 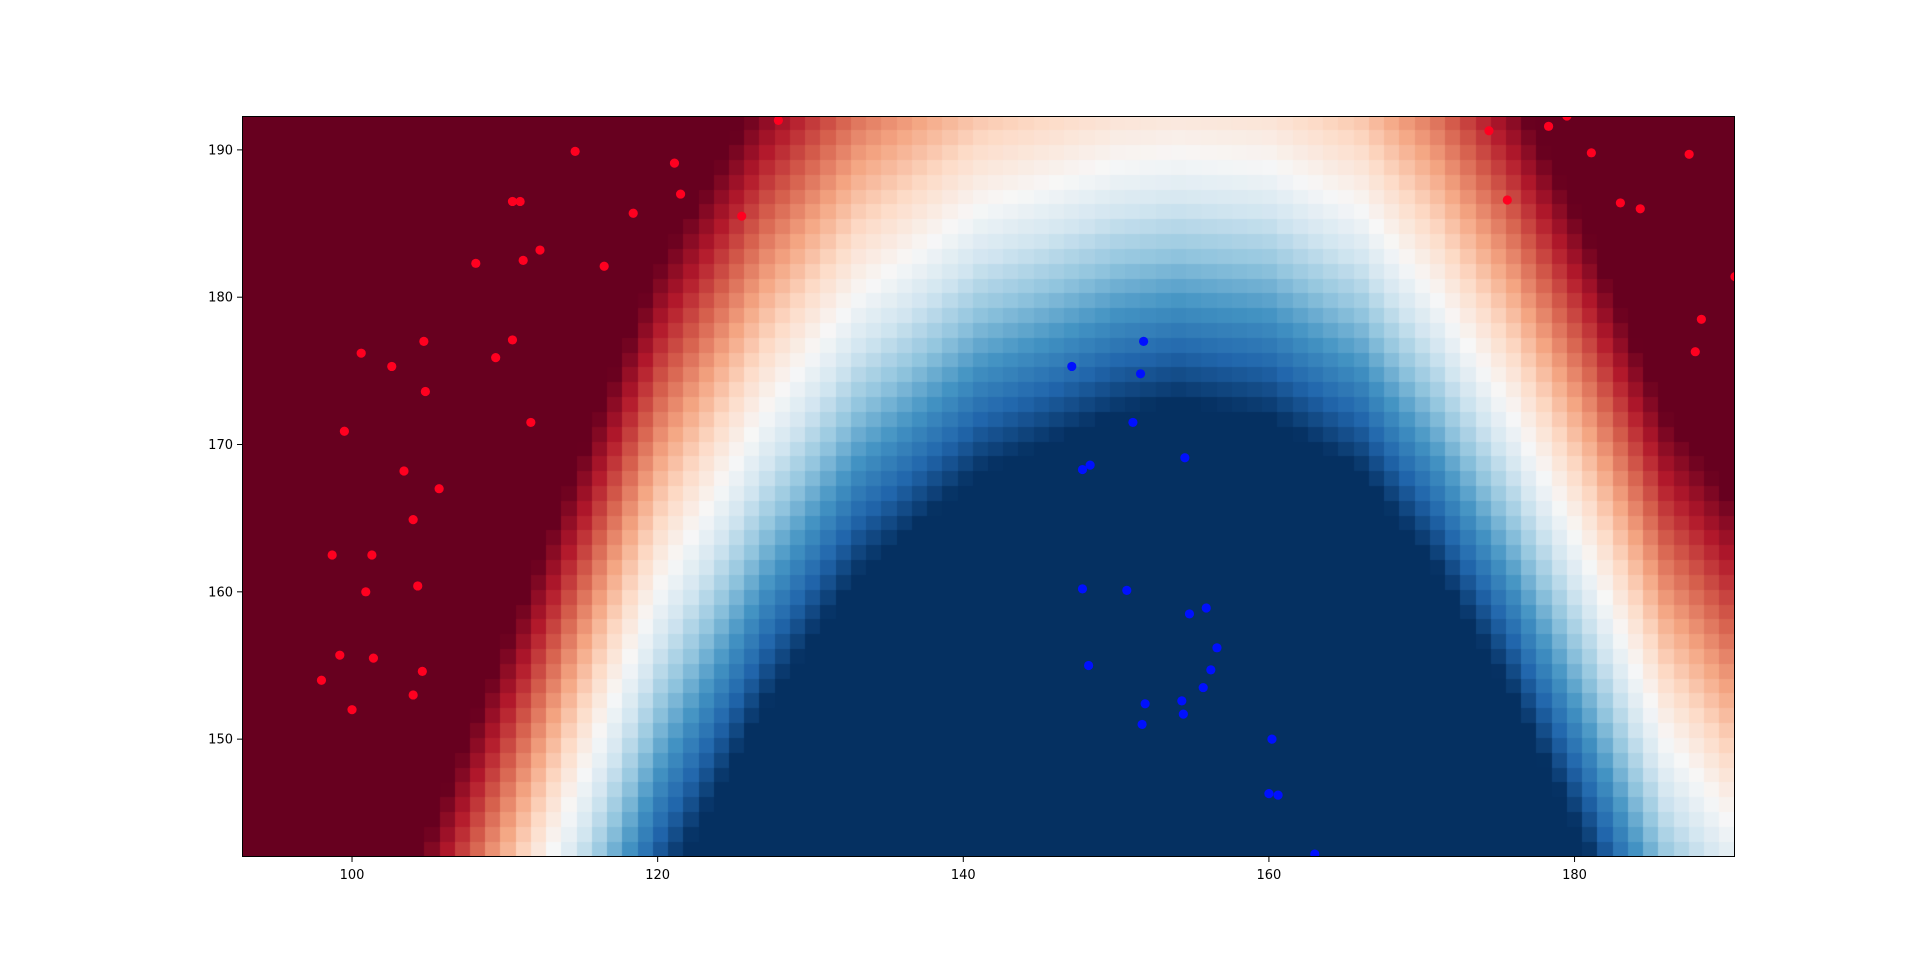 What do you see at coordinates (220, 150) in the screenshot?
I see `y-tick-label: 190` at bounding box center [220, 150].